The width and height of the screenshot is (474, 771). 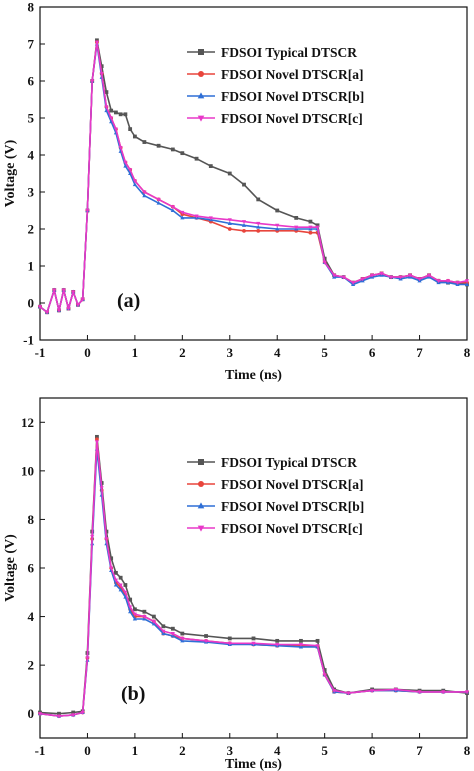 What do you see at coordinates (31, 568) in the screenshot?
I see `y-tick-label: 6` at bounding box center [31, 568].